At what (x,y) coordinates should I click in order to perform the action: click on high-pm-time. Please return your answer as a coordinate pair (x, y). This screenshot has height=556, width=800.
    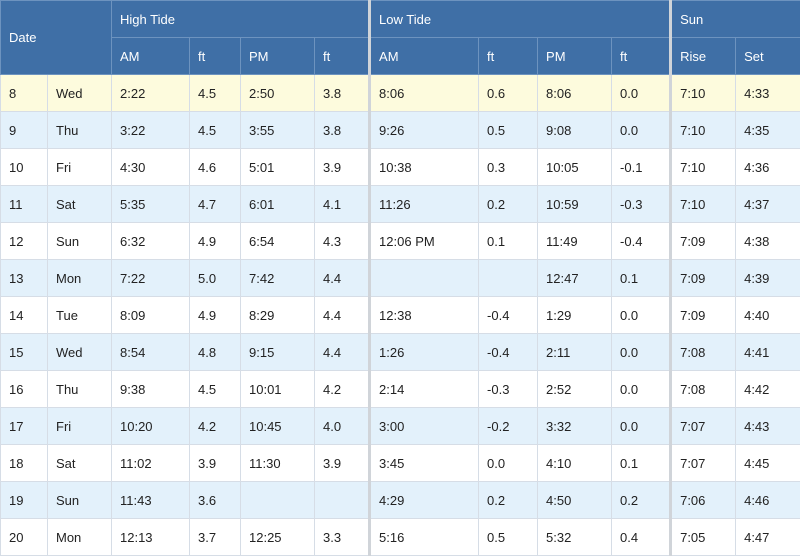
    Looking at the image, I should click on (278, 500).